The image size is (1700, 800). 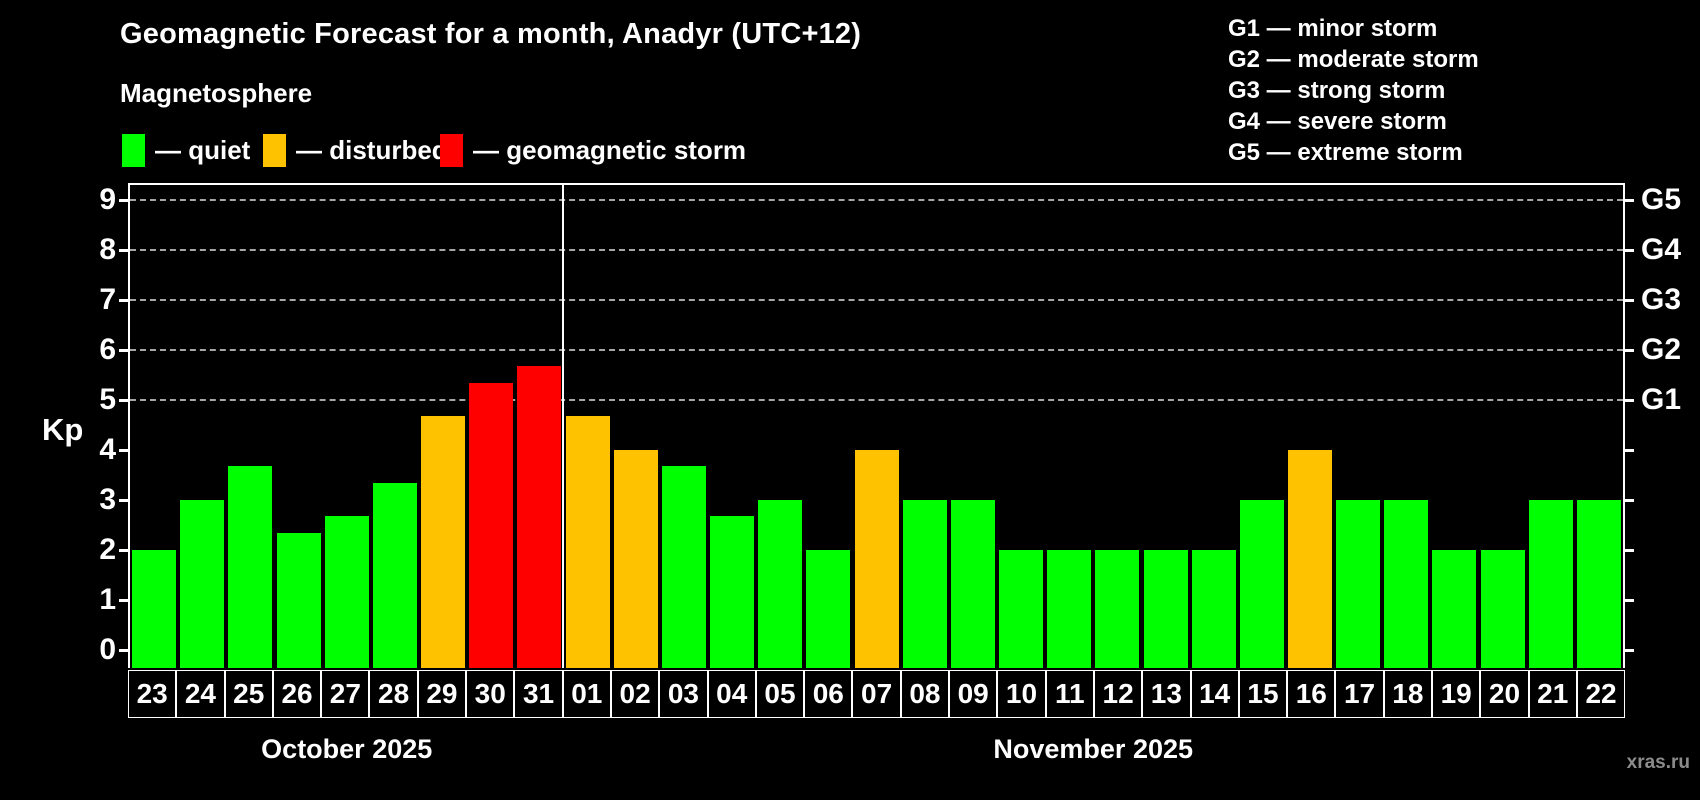 What do you see at coordinates (1658, 762) in the screenshot?
I see `watermark: xras.ru` at bounding box center [1658, 762].